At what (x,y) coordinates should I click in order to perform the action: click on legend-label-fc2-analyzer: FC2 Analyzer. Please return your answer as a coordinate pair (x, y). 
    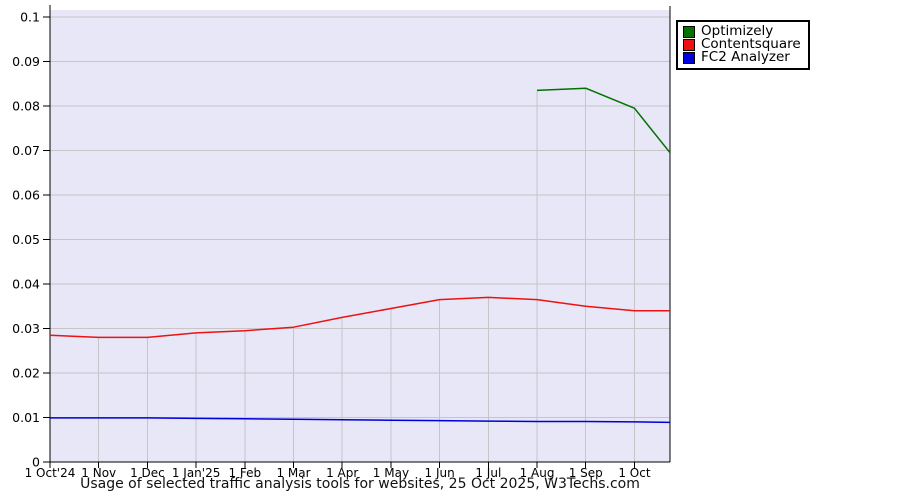
    Looking at the image, I should click on (745, 57).